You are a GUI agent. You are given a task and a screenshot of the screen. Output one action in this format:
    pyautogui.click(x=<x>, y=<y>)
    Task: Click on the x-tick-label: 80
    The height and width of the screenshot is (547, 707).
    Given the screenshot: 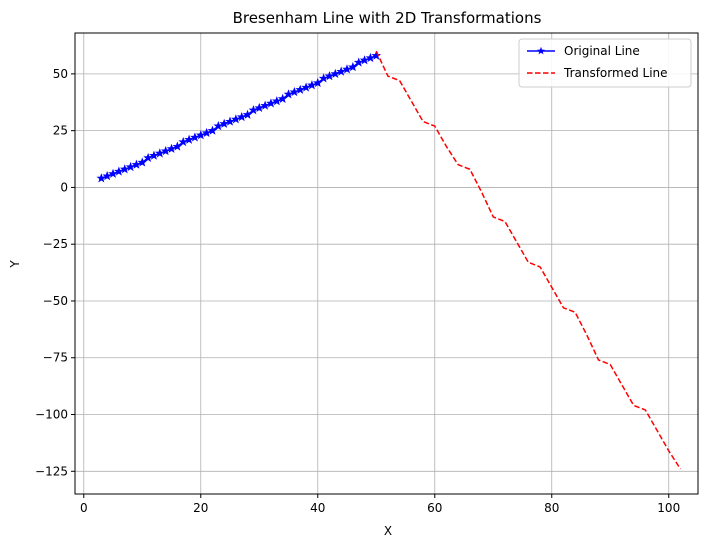 What is the action you would take?
    pyautogui.click(x=551, y=508)
    